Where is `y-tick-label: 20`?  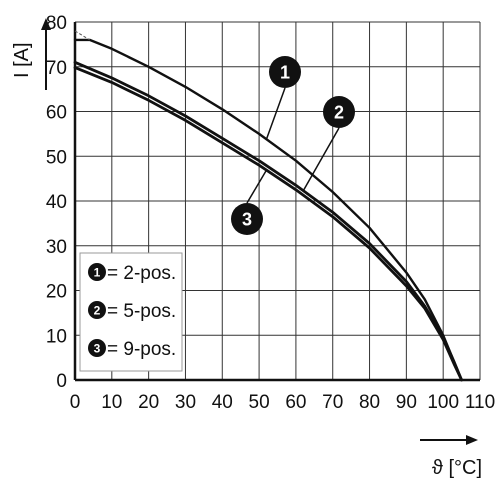 y-tick-label: 20 is located at coordinates (56, 292).